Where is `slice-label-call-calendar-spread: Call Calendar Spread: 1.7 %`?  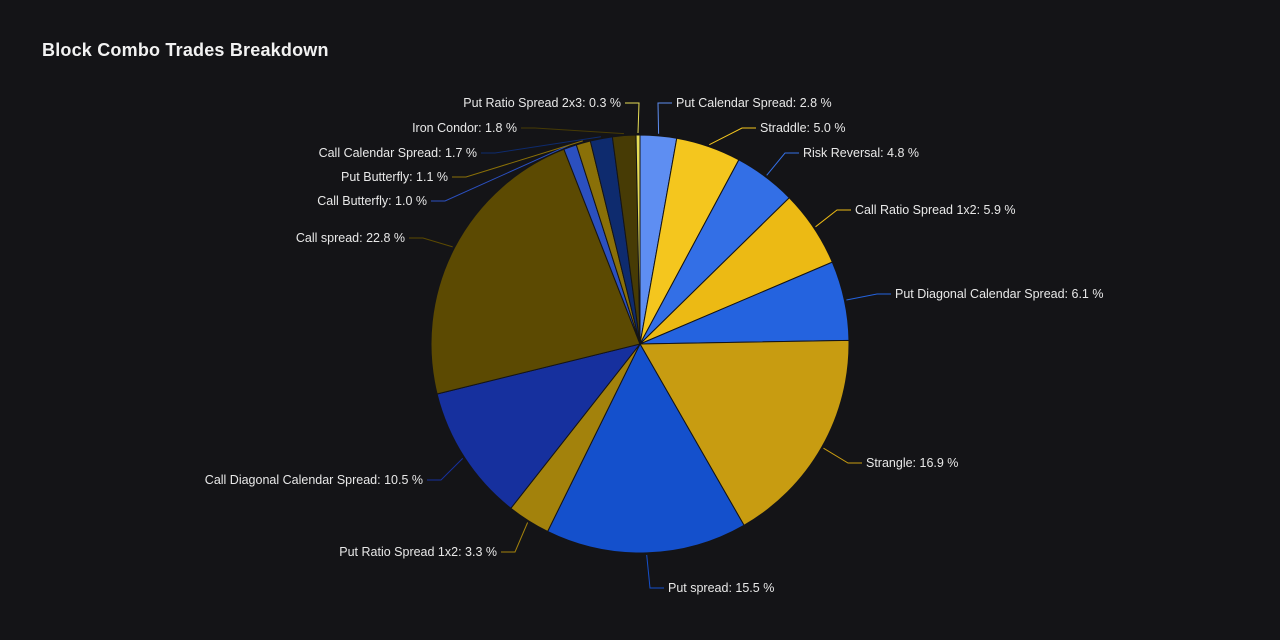 slice-label-call-calendar-spread: Call Calendar Spread: 1.7 % is located at coordinates (397, 153).